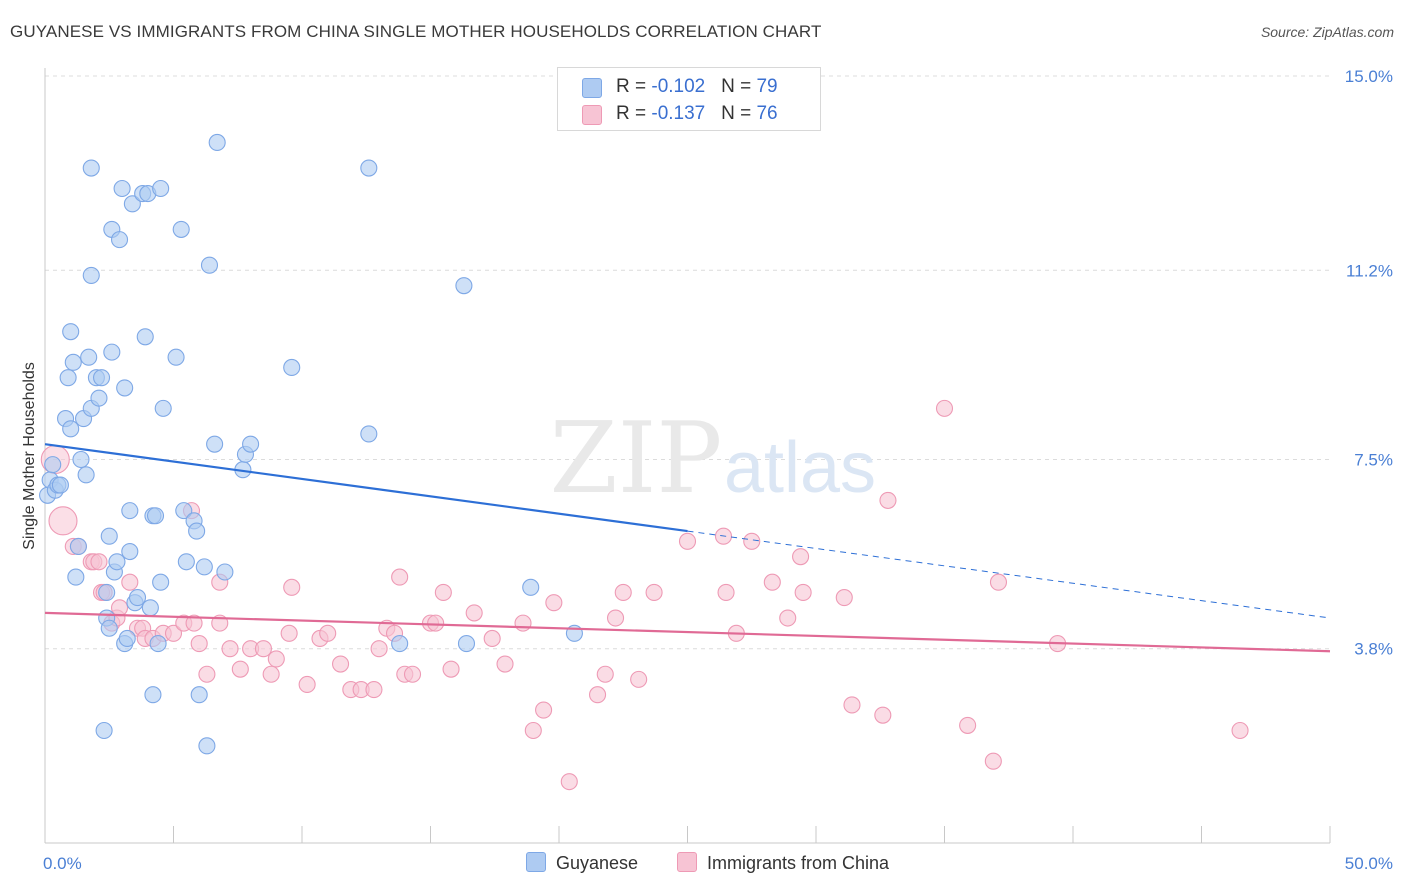  What do you see at coordinates (1373, 649) in the screenshot?
I see `y-tick-label: 3.8%` at bounding box center [1373, 649].